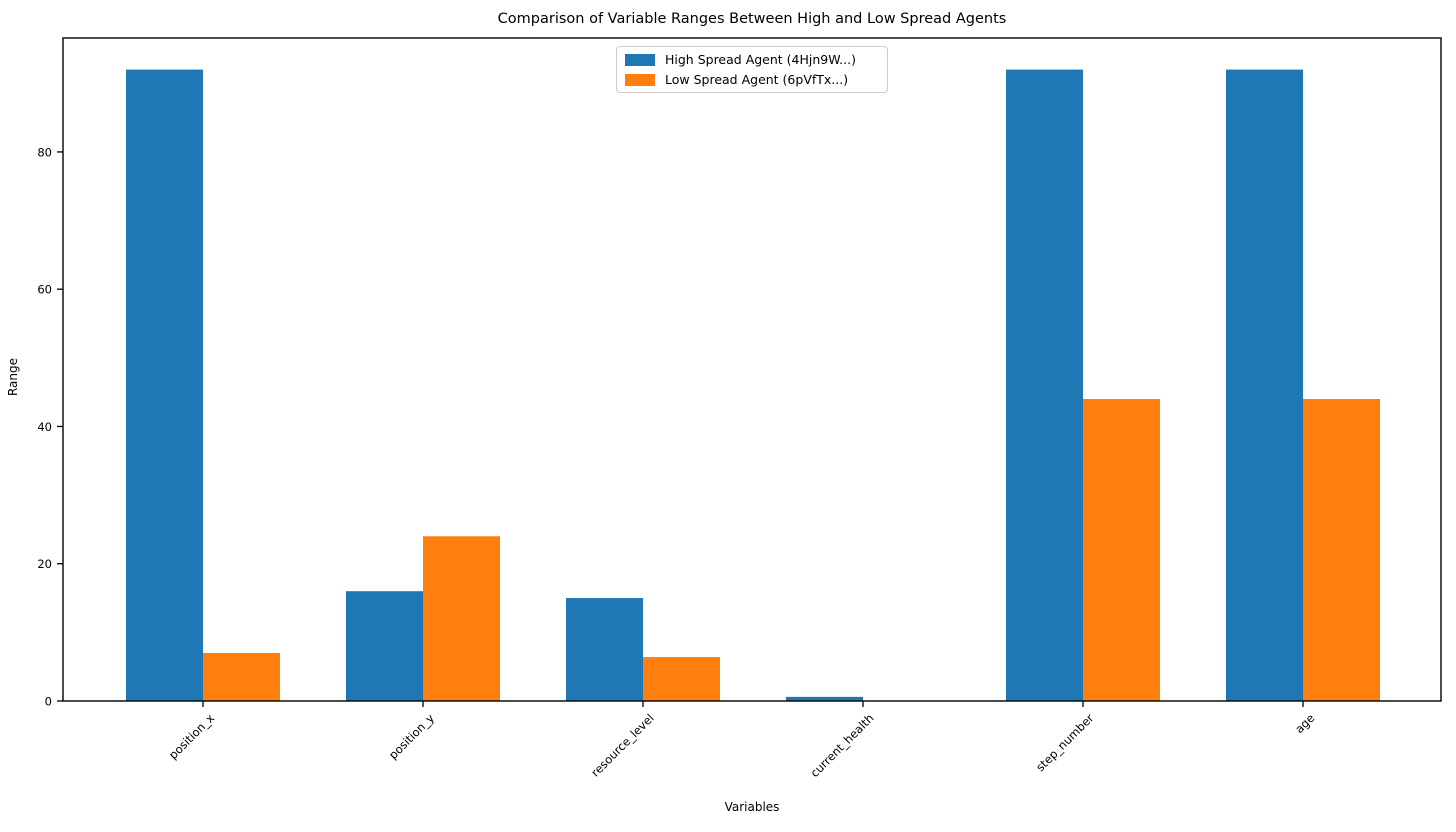 This screenshot has height=832, width=1456. Describe the element at coordinates (241, 676) in the screenshot. I see `bar-low-position_x` at that location.